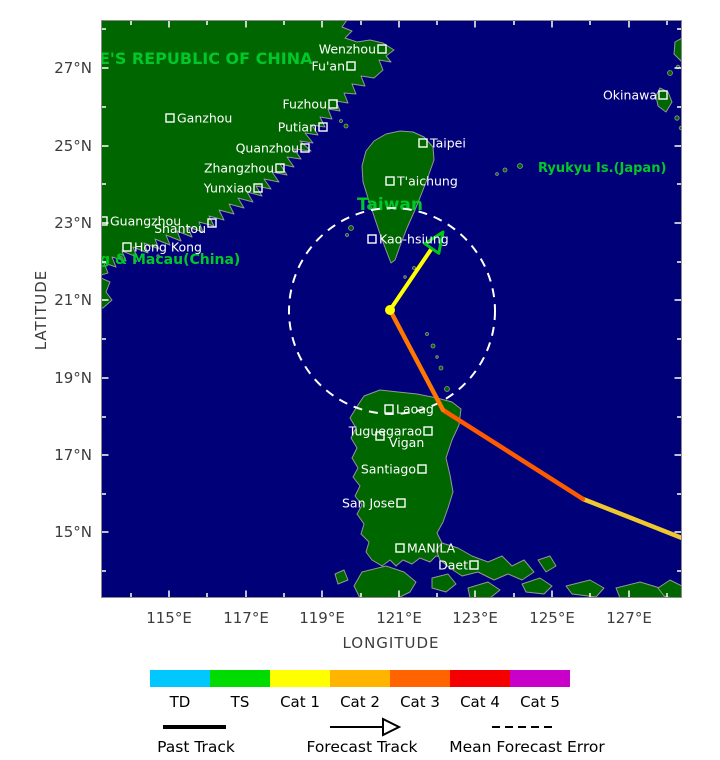 The height and width of the screenshot is (760, 720). I want to click on city-label: Guangzhou, so click(145, 221).